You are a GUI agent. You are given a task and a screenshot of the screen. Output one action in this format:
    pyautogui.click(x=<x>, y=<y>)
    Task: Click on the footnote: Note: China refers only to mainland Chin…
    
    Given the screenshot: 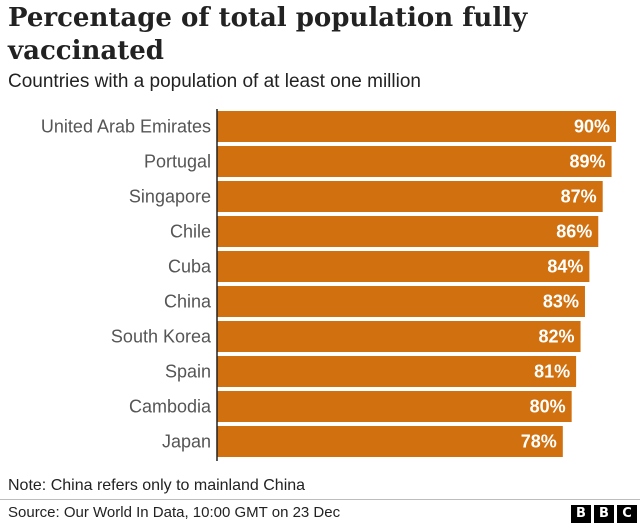 What is the action you would take?
    pyautogui.click(x=157, y=485)
    